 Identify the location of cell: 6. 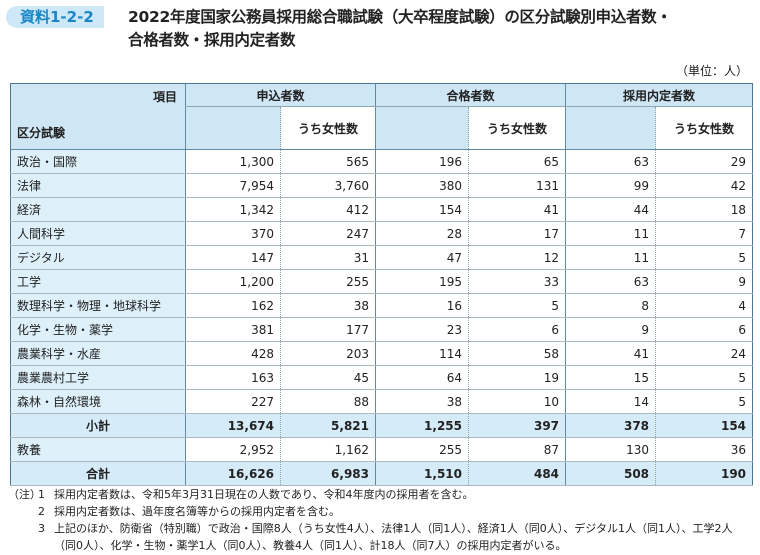
(517, 329).